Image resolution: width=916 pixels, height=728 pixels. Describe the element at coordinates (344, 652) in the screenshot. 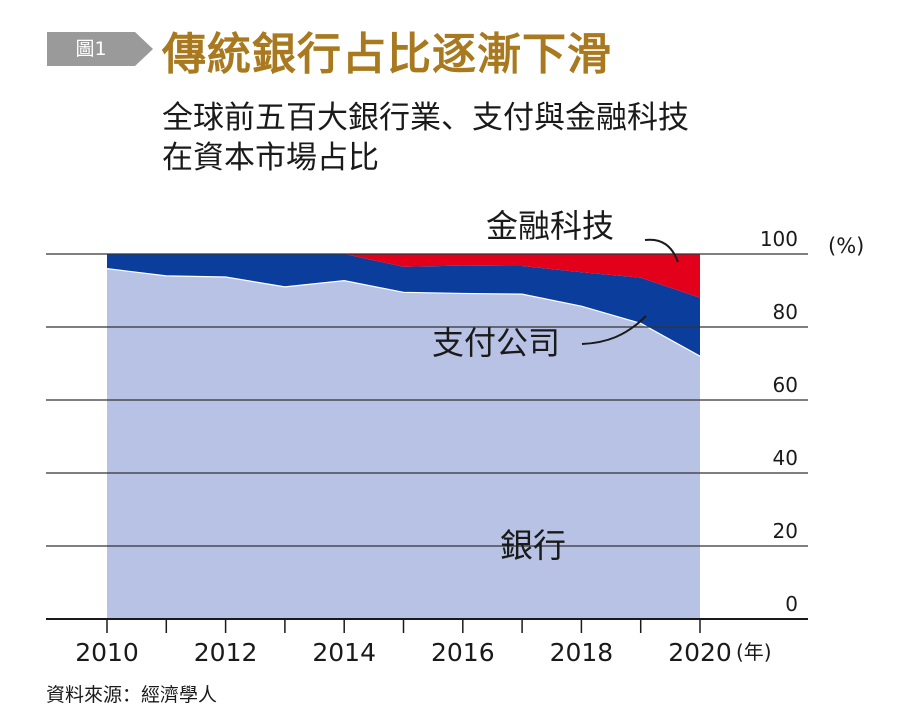

I see `x-tick-label: 2014` at that location.